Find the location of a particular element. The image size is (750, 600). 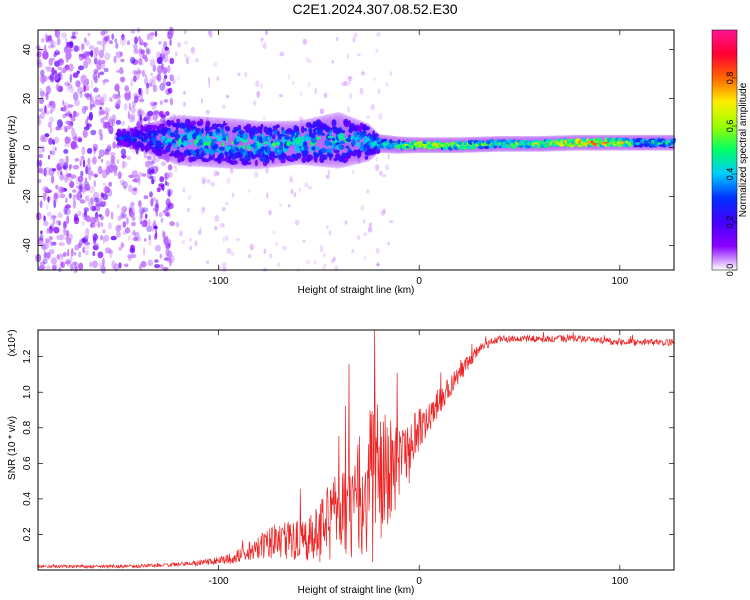

y-tick-label: 0.6 is located at coordinates (27, 463).